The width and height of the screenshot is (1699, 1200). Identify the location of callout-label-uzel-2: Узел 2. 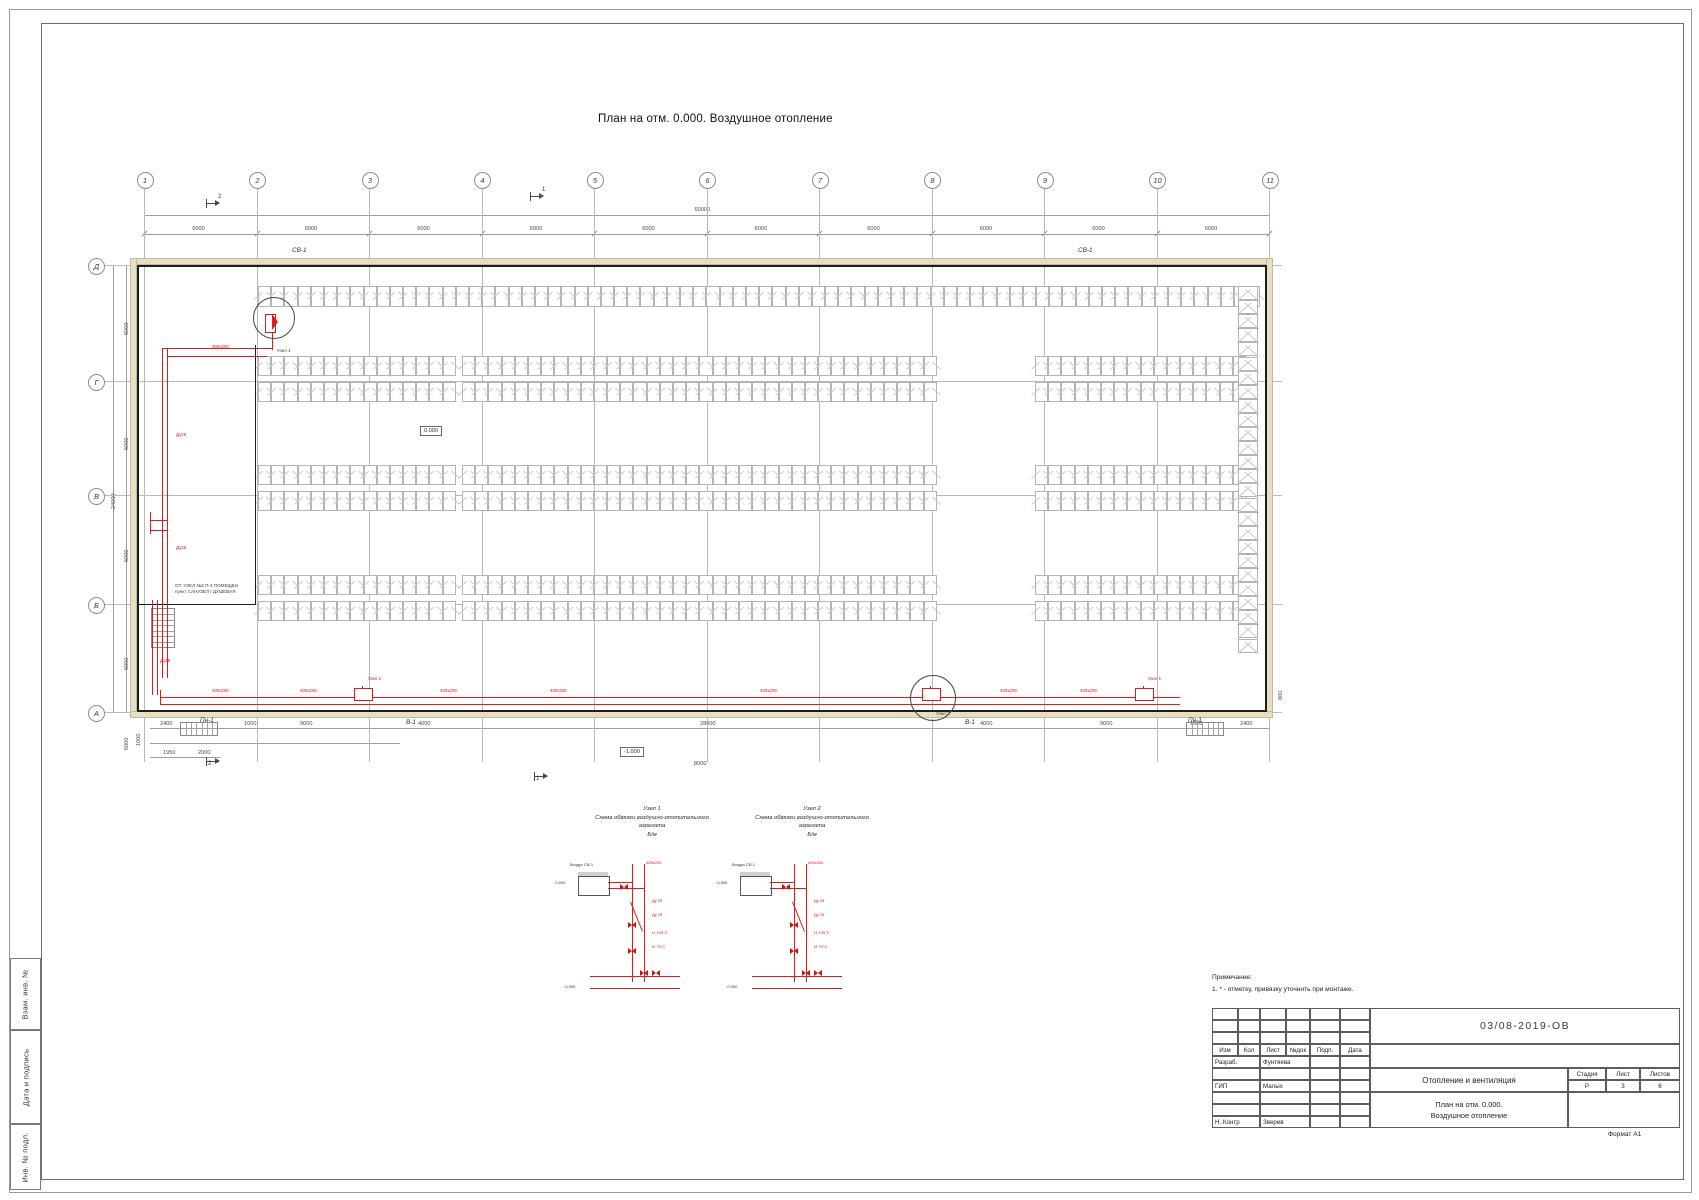
(943, 713).